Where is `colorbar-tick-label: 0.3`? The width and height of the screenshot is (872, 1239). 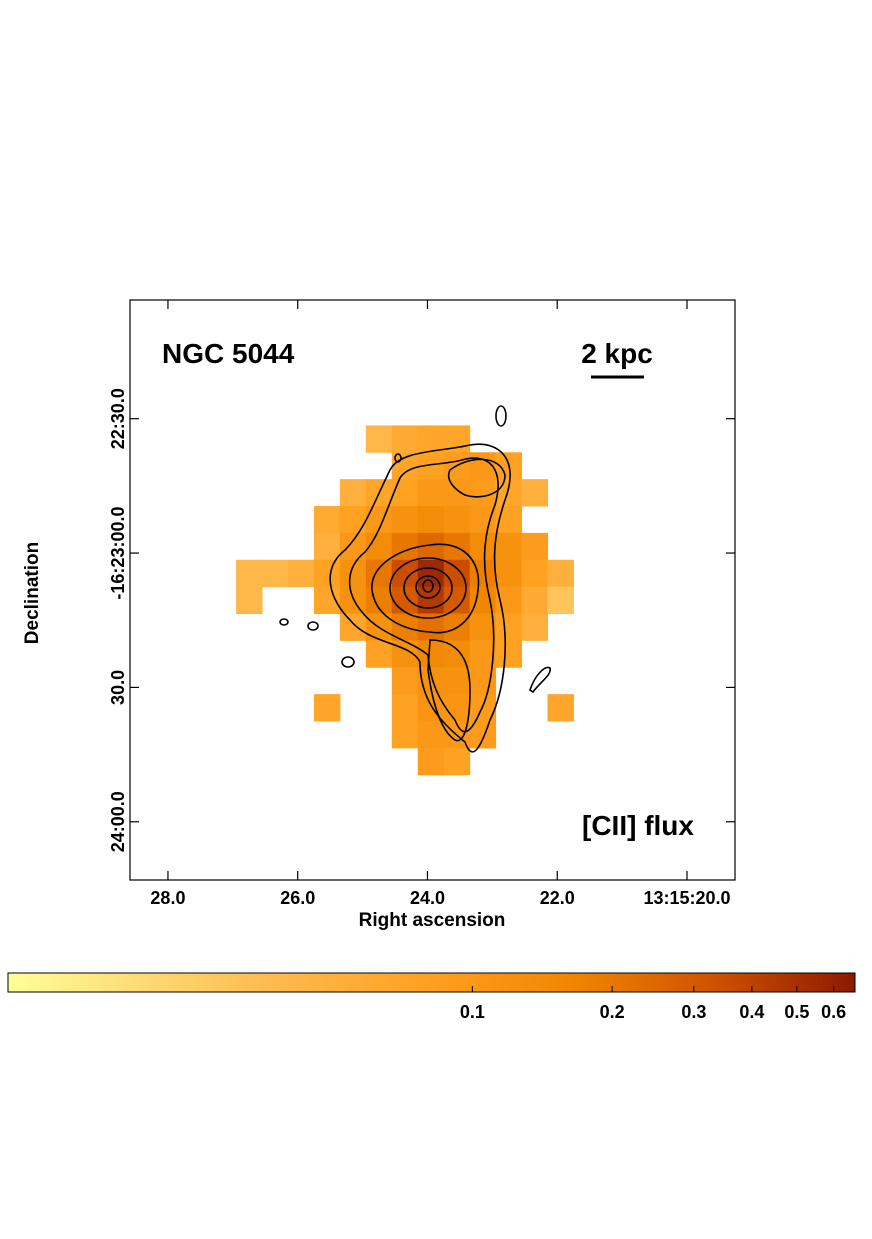
colorbar-tick-label: 0.3 is located at coordinates (693, 1012).